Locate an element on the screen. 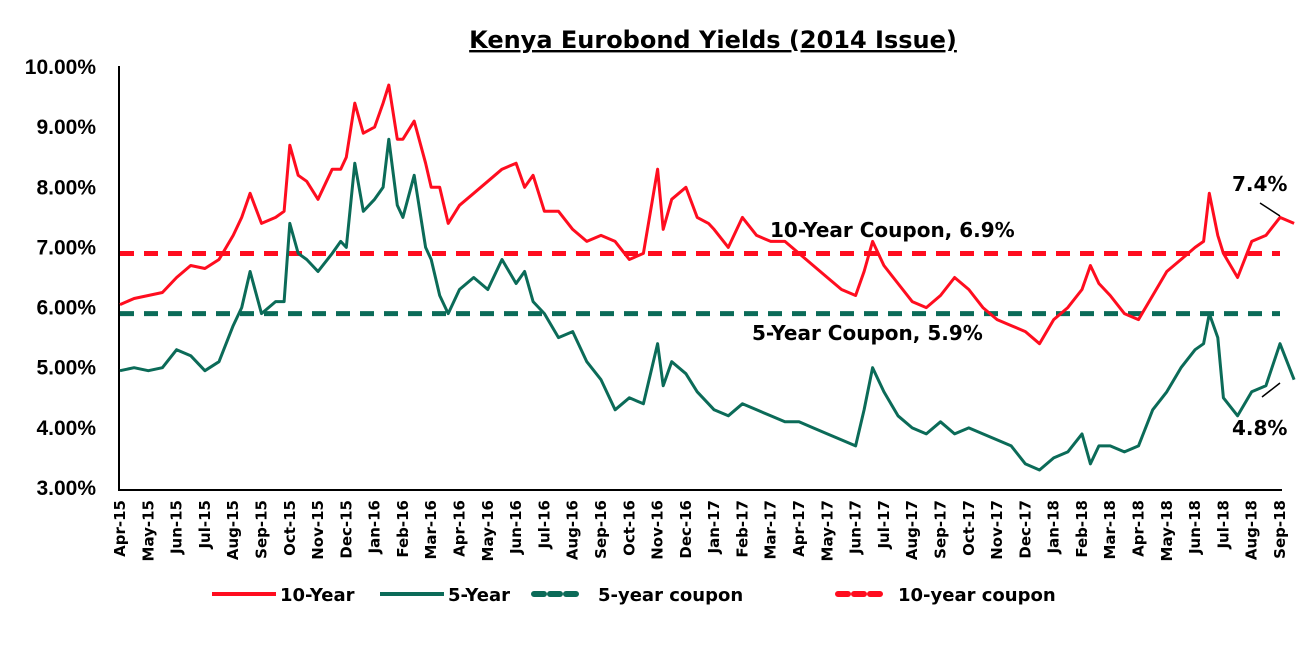 Image resolution: width=1314 pixels, height=652 pixels. y-tick-label: 10.00% is located at coordinates (61, 67).